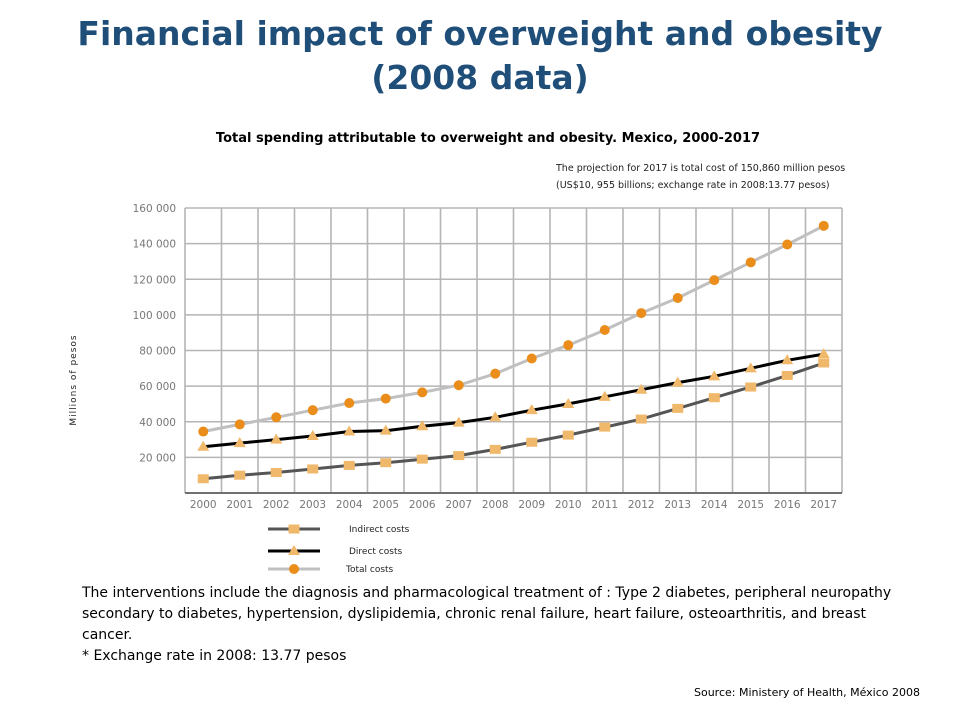  Describe the element at coordinates (422, 505) in the screenshot. I see `x-tick-label: 2006` at that location.